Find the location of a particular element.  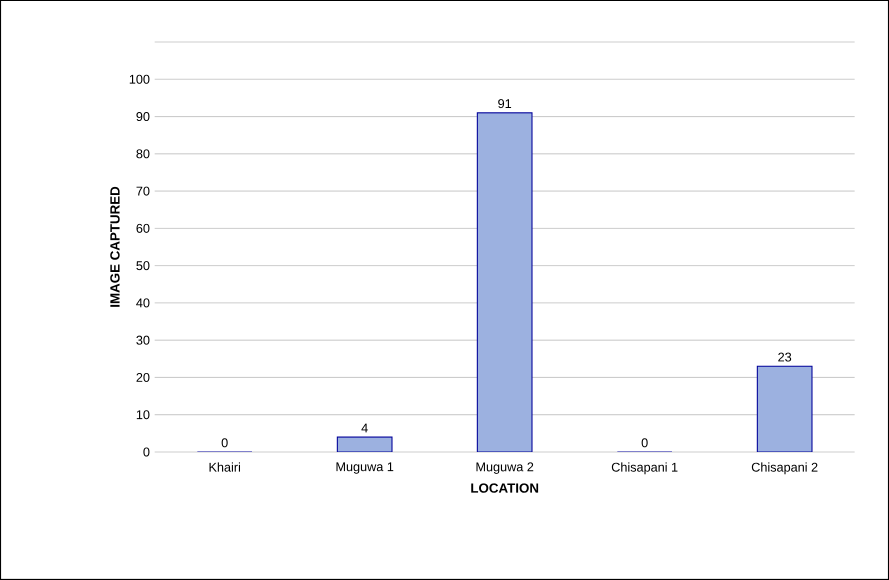

y-tick-label: 90 is located at coordinates (143, 117).